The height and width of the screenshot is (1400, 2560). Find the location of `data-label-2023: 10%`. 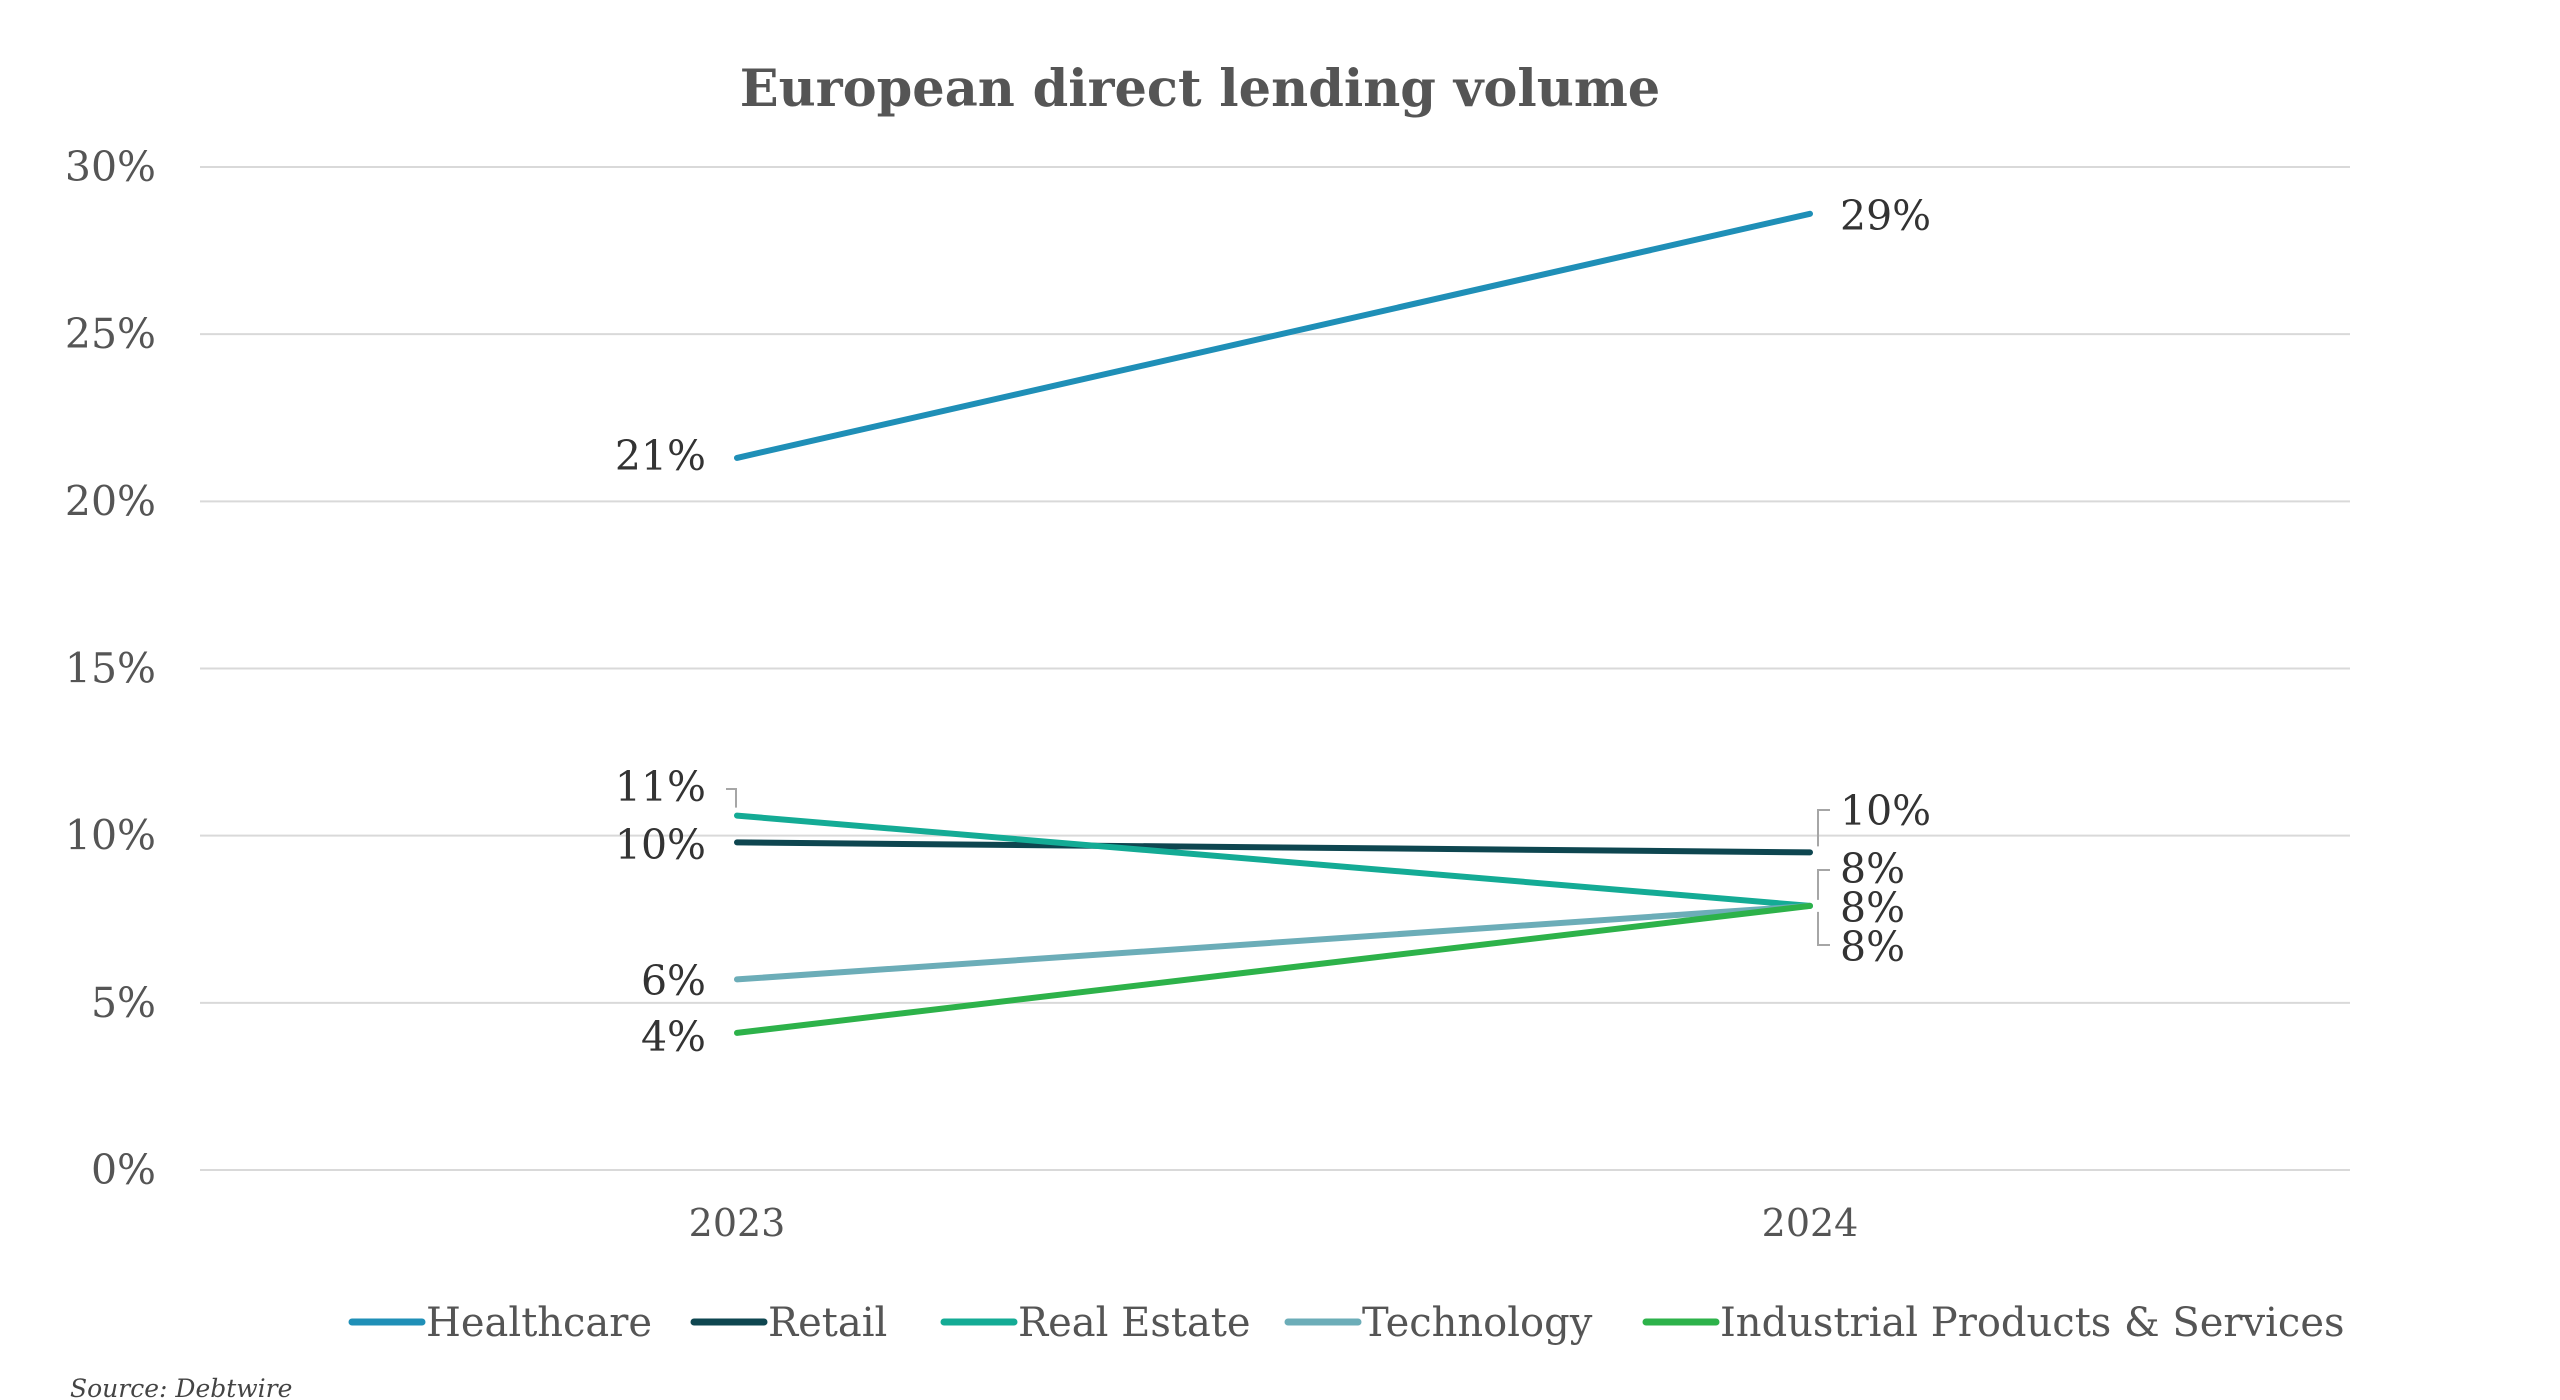

data-label-2023: 10% is located at coordinates (660, 845).